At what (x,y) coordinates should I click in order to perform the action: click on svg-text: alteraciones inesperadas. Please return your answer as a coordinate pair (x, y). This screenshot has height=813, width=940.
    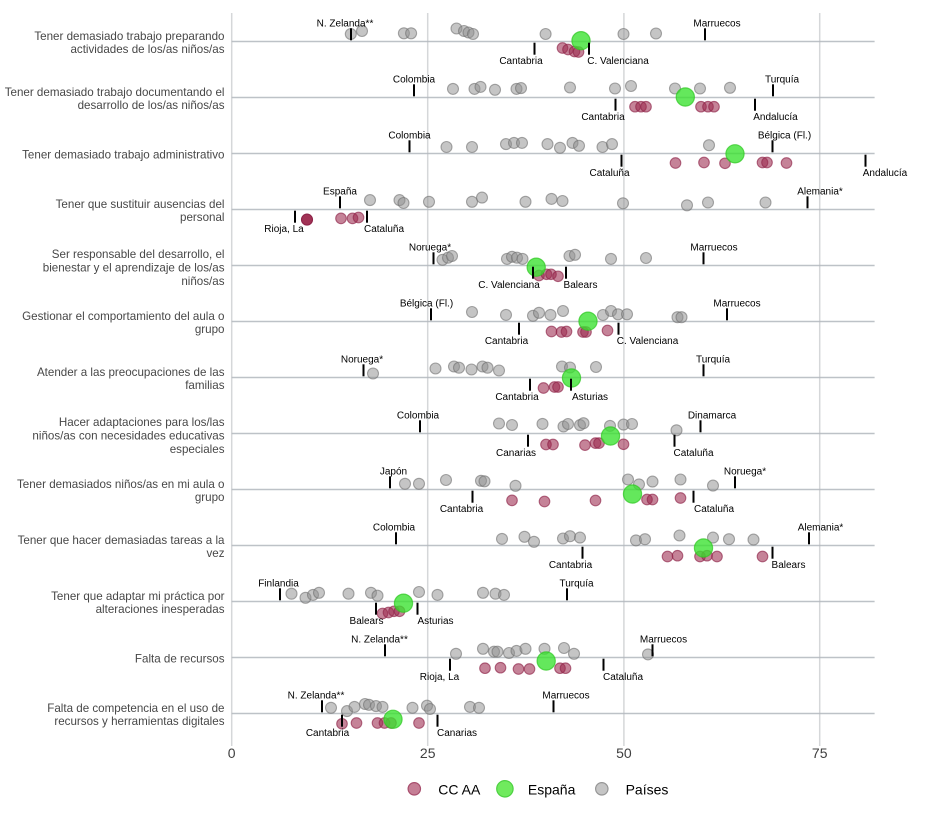
    Looking at the image, I should click on (160, 609).